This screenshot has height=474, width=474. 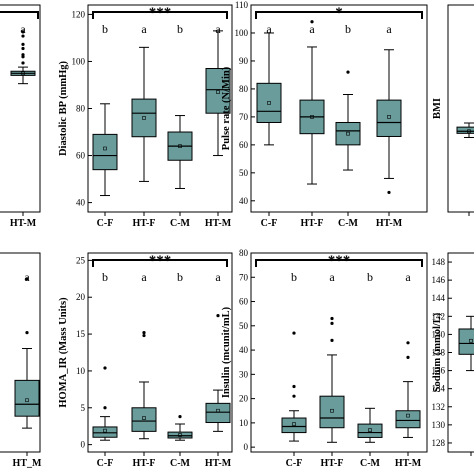 What do you see at coordinates (244, 374) in the screenshot?
I see `y-tick-label: 30` at bounding box center [244, 374].